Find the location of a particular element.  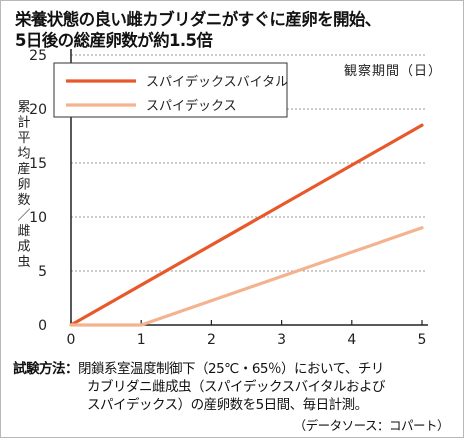

chart-title-line-2: 5日後の総産卵数が約1.5倍 is located at coordinates (114, 40).